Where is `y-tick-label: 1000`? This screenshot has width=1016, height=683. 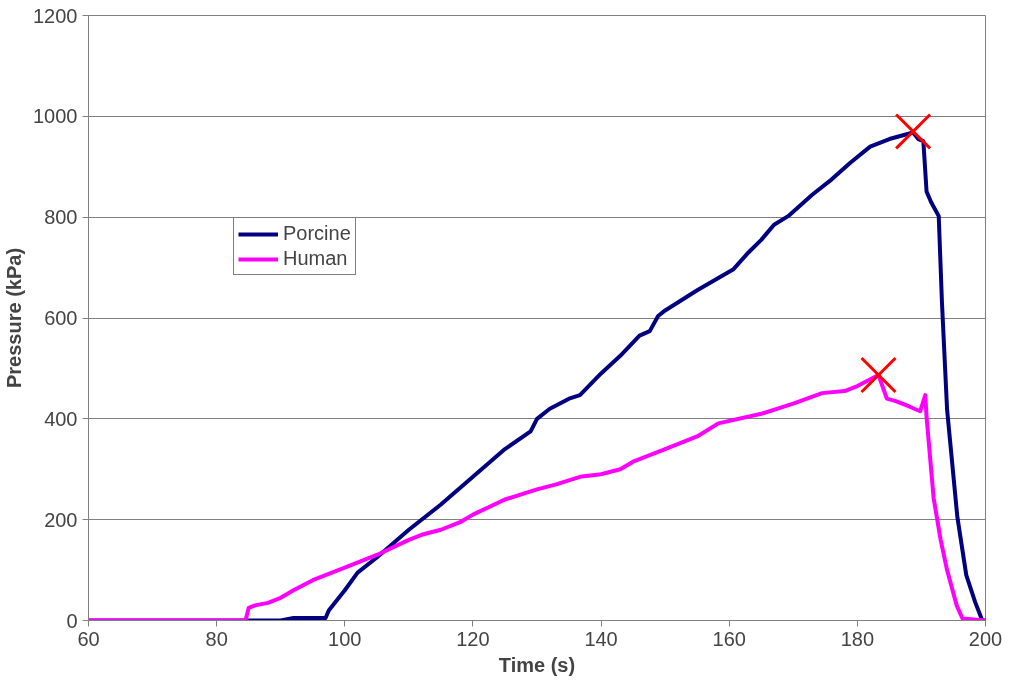 y-tick-label: 1000 is located at coordinates (55, 116).